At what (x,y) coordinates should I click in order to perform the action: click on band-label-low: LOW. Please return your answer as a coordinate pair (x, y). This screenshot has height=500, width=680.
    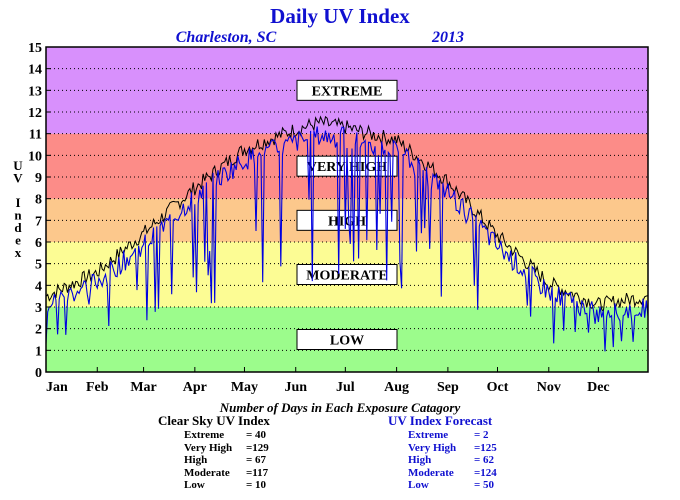
    Looking at the image, I should click on (347, 339).